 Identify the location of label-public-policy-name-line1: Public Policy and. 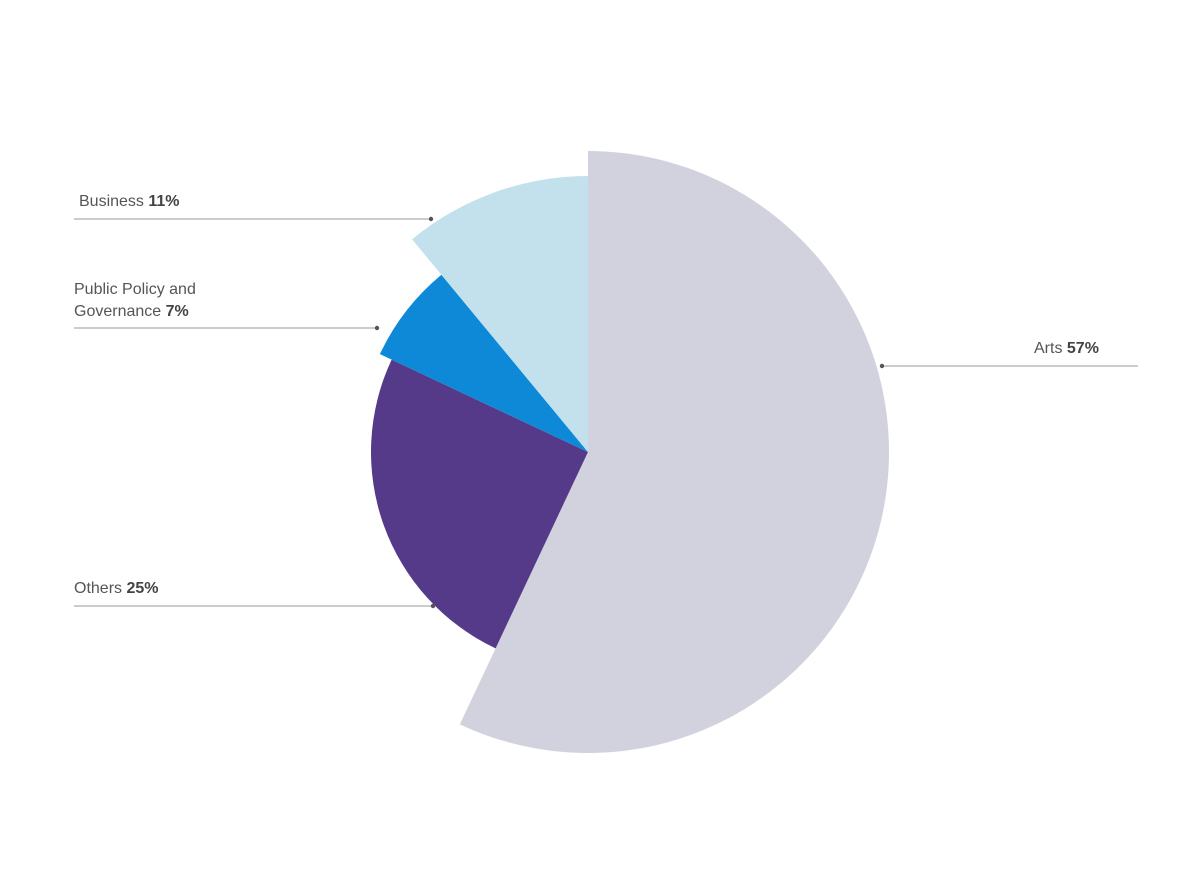
(135, 289).